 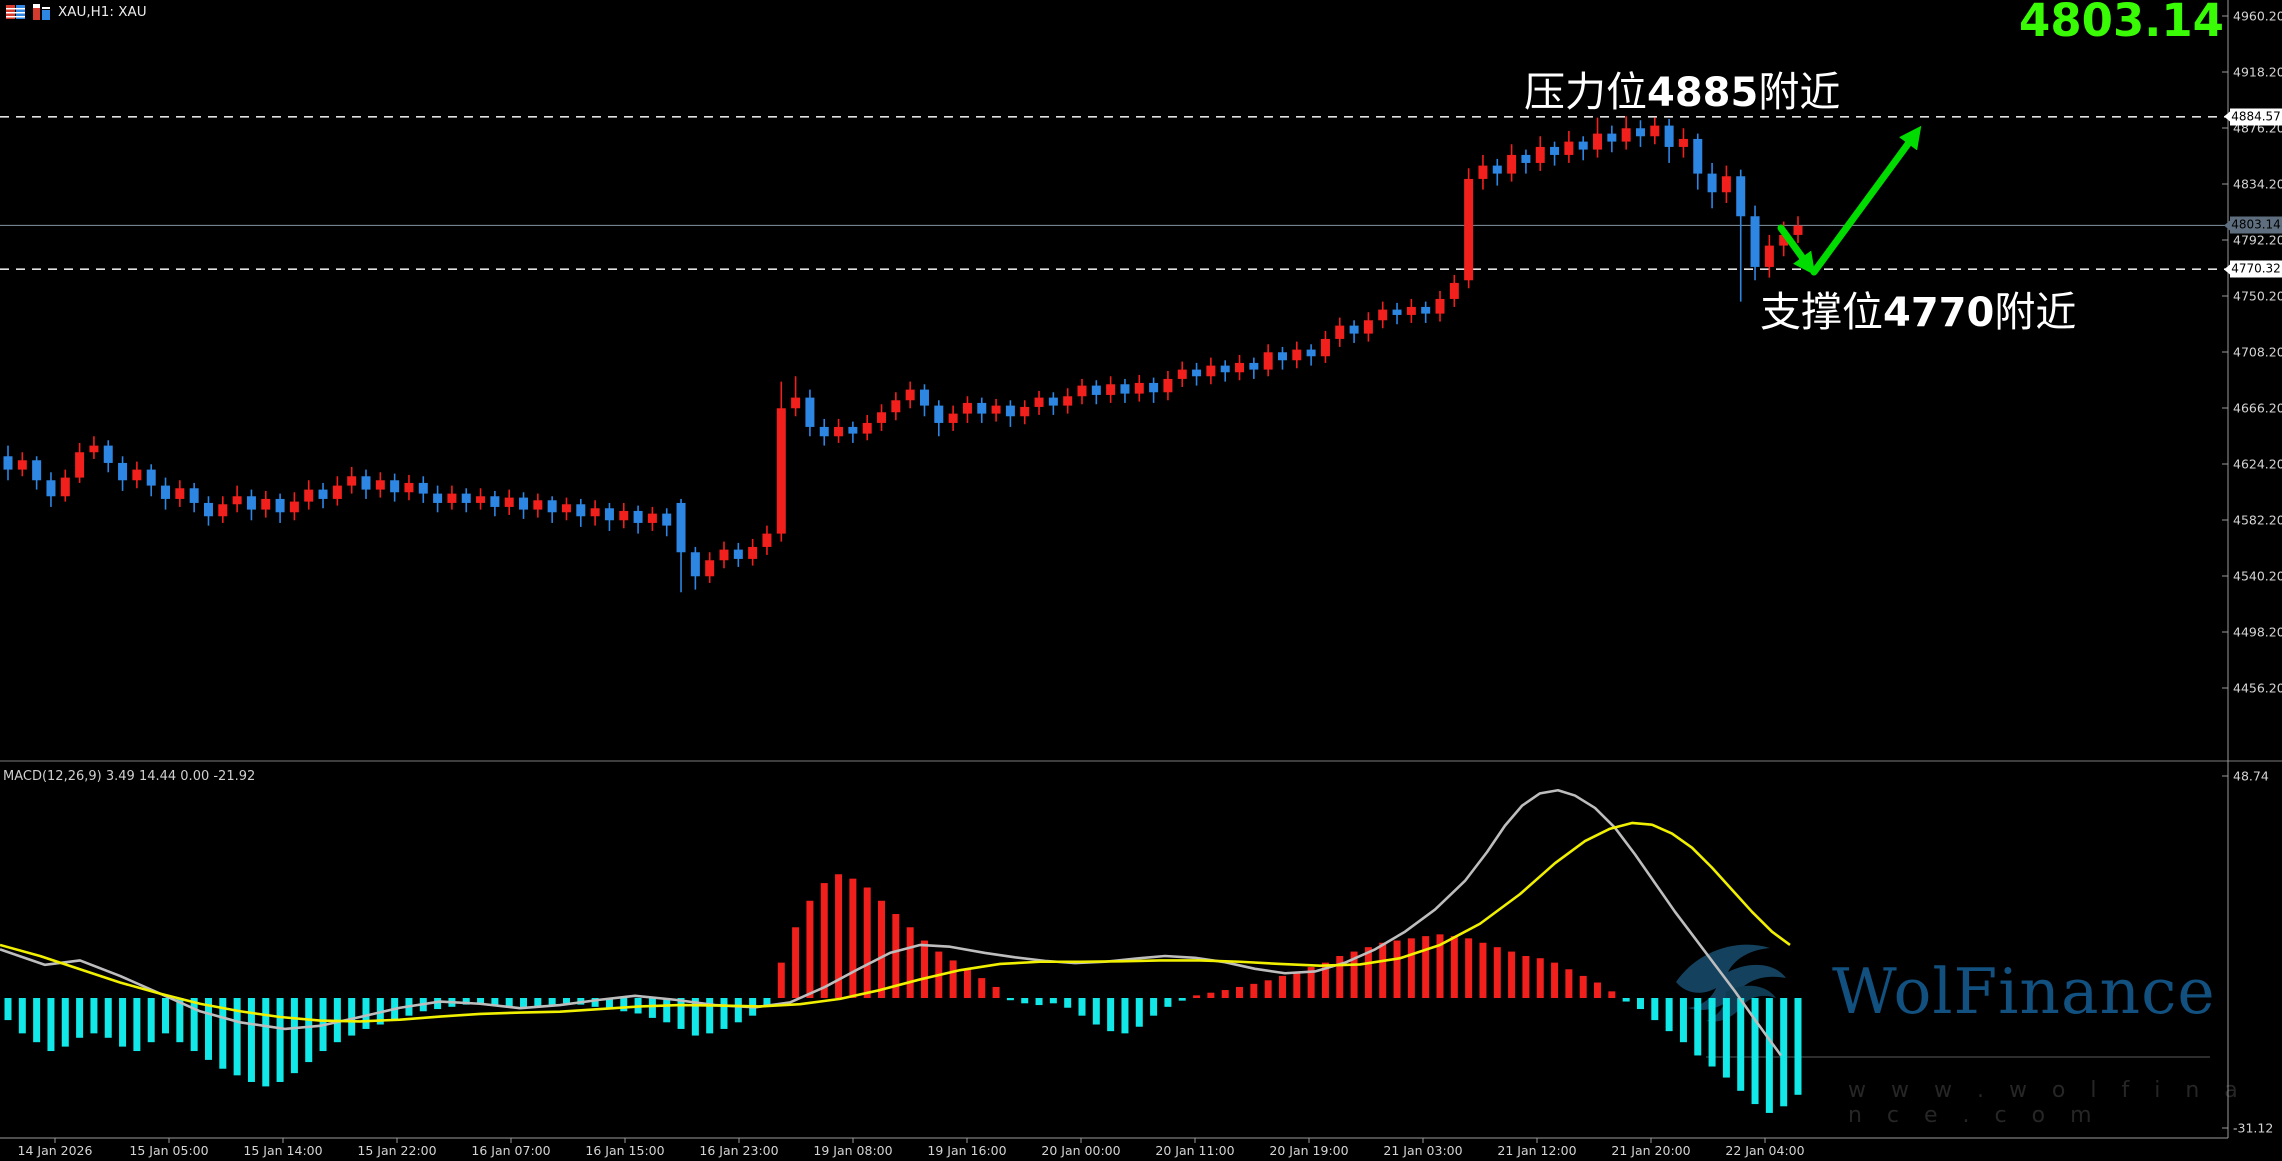 I want to click on support-annotation-prefix: 支撑位, so click(x=1821, y=312).